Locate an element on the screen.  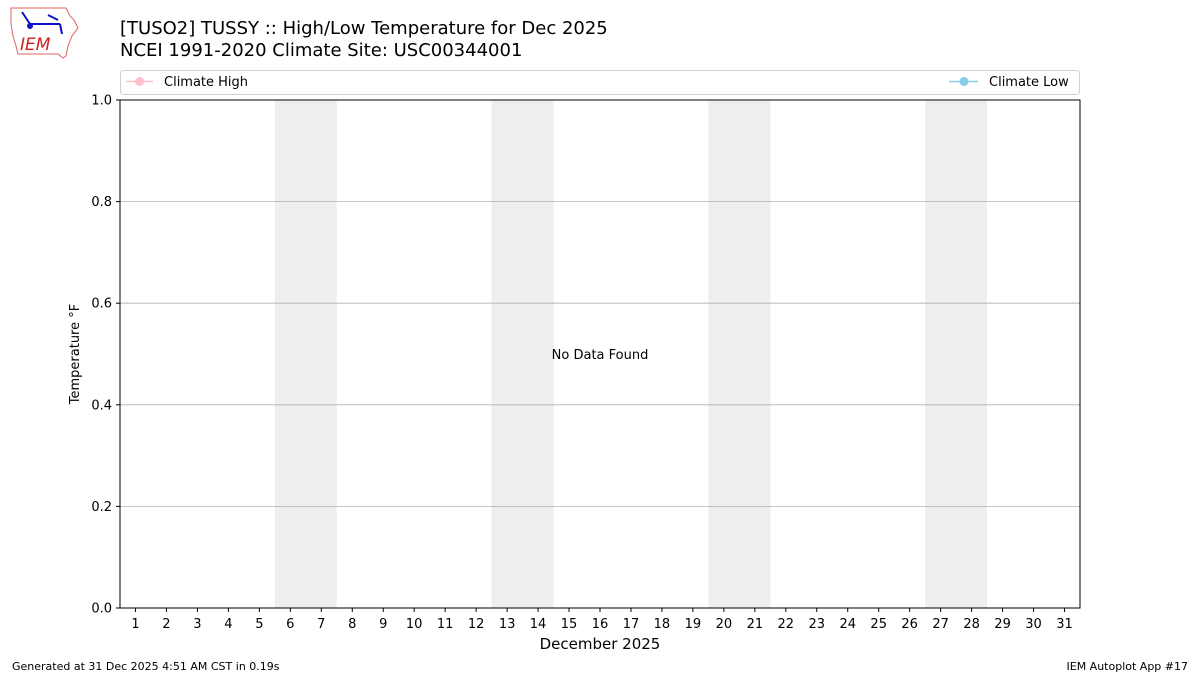
y-tick-label: 0.6 is located at coordinates (101, 304).